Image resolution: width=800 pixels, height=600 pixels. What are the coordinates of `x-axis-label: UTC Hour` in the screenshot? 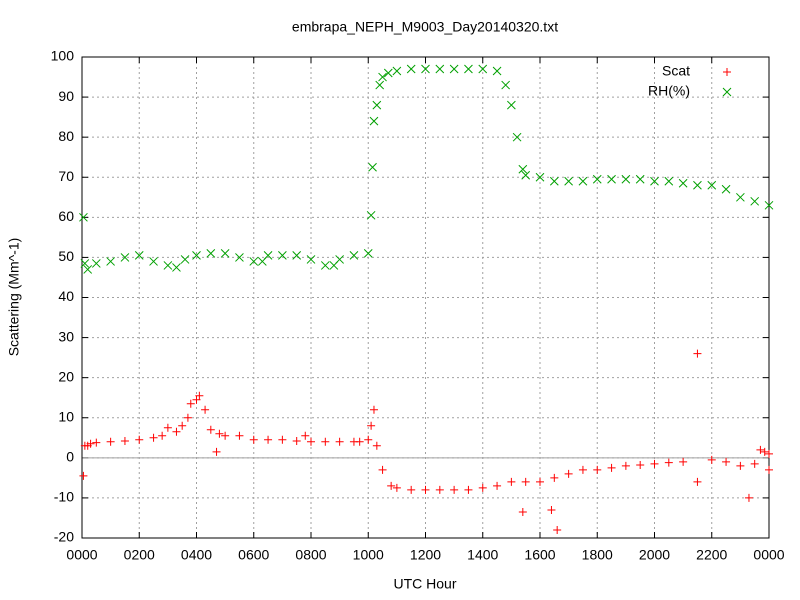 It's located at (424, 584).